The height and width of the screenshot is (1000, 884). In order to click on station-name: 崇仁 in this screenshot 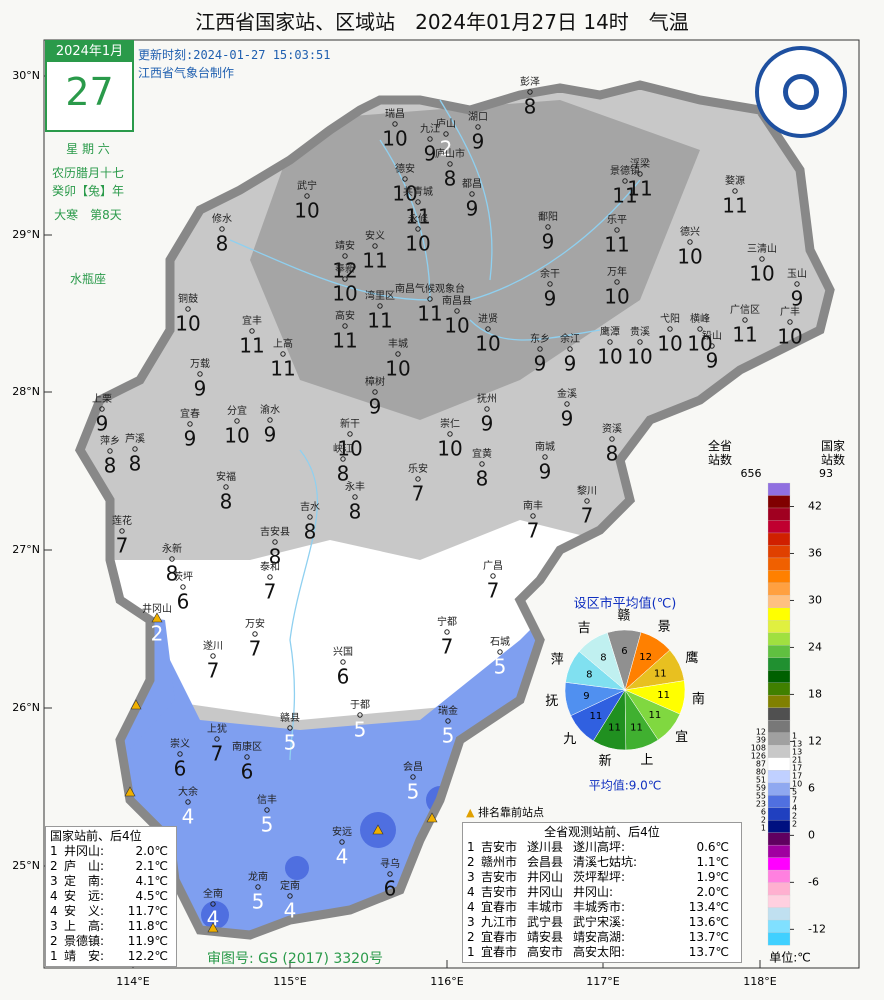, I will do `click(450, 424)`.